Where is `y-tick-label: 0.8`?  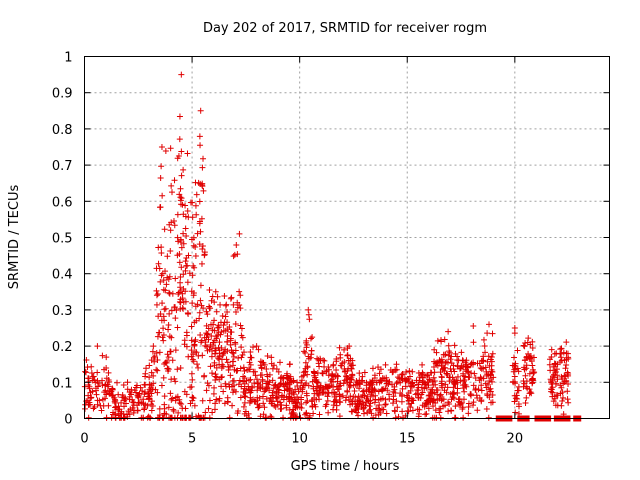 y-tick-label: 0.8 is located at coordinates (62, 130).